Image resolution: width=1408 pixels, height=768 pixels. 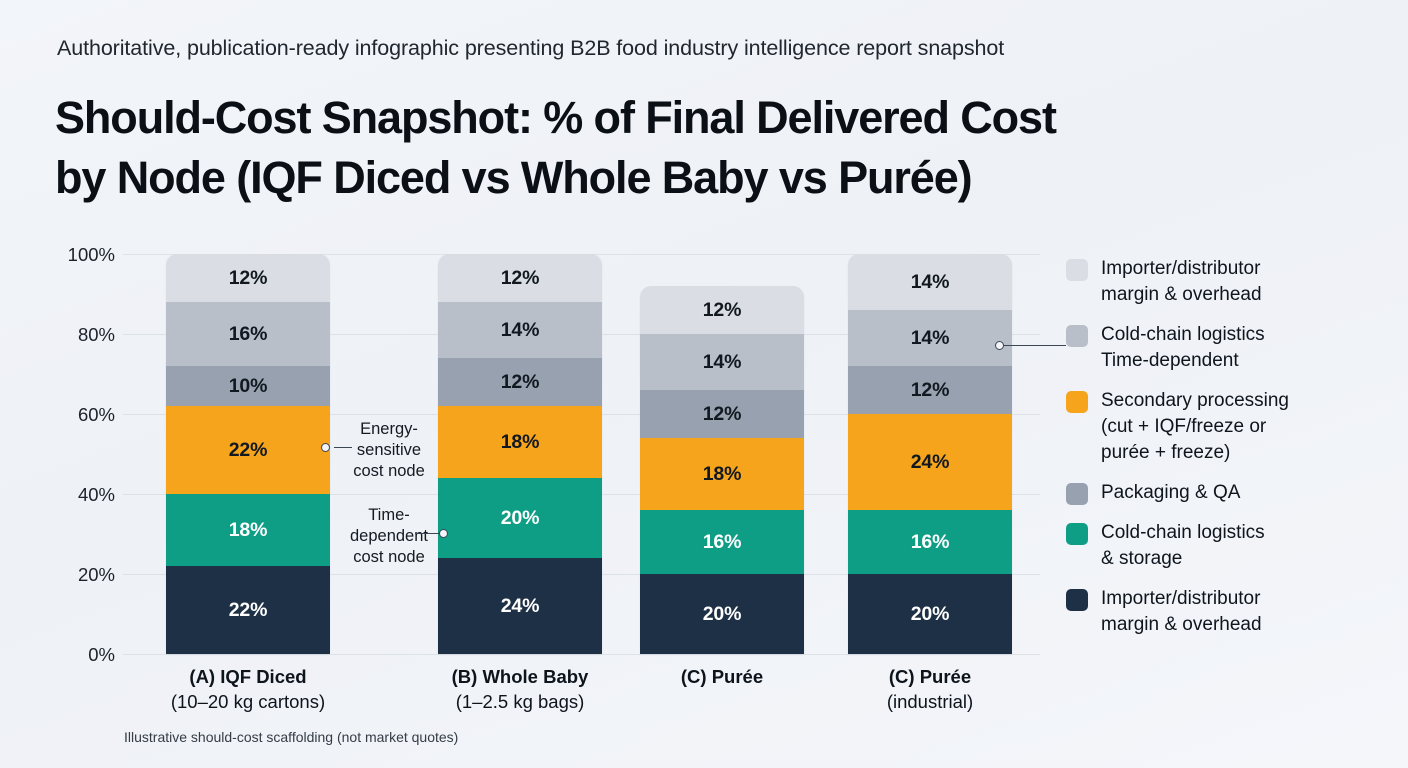 What do you see at coordinates (248, 386) in the screenshot?
I see `bar-segment: 10%` at bounding box center [248, 386].